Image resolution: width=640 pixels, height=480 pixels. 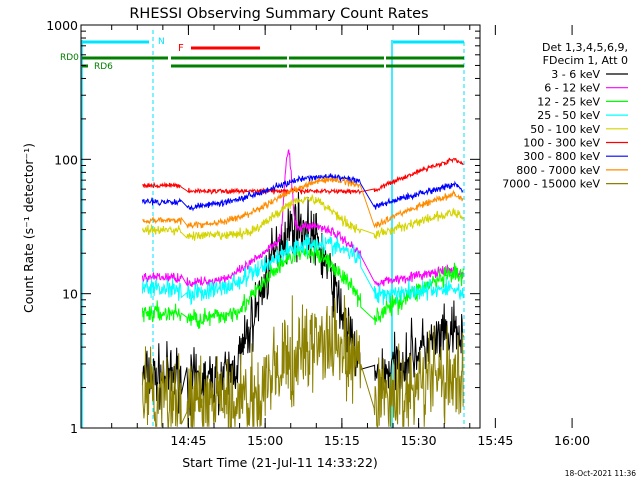 What do you see at coordinates (278, 14) in the screenshot?
I see `chart-title: RHESSI Observing Summary Count Rates` at bounding box center [278, 14].